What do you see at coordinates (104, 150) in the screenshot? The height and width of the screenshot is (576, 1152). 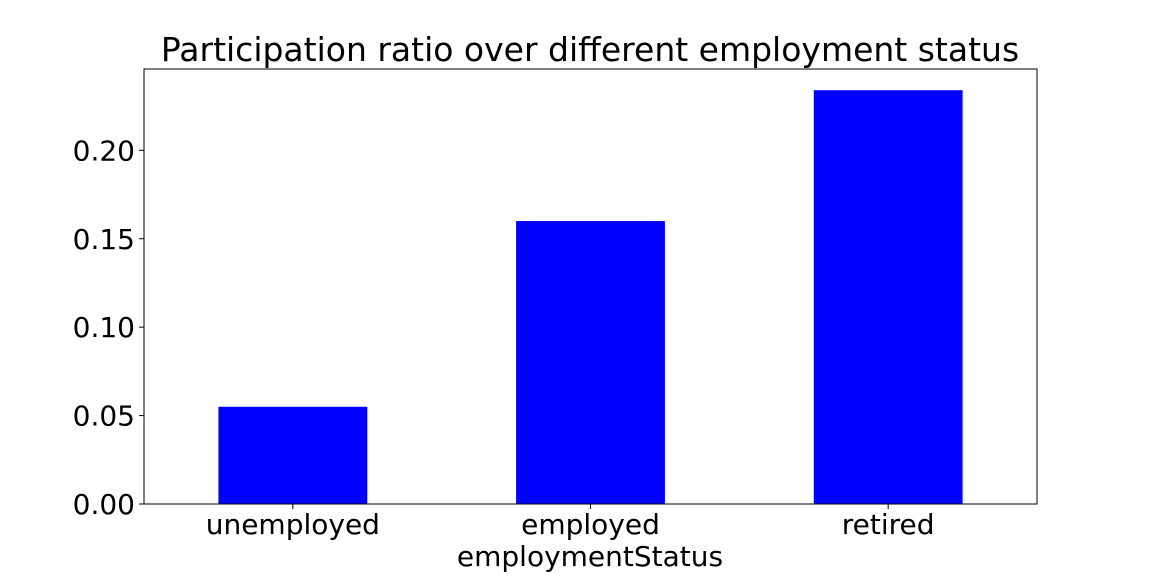 I see `y-tick-label: 0.20` at bounding box center [104, 150].